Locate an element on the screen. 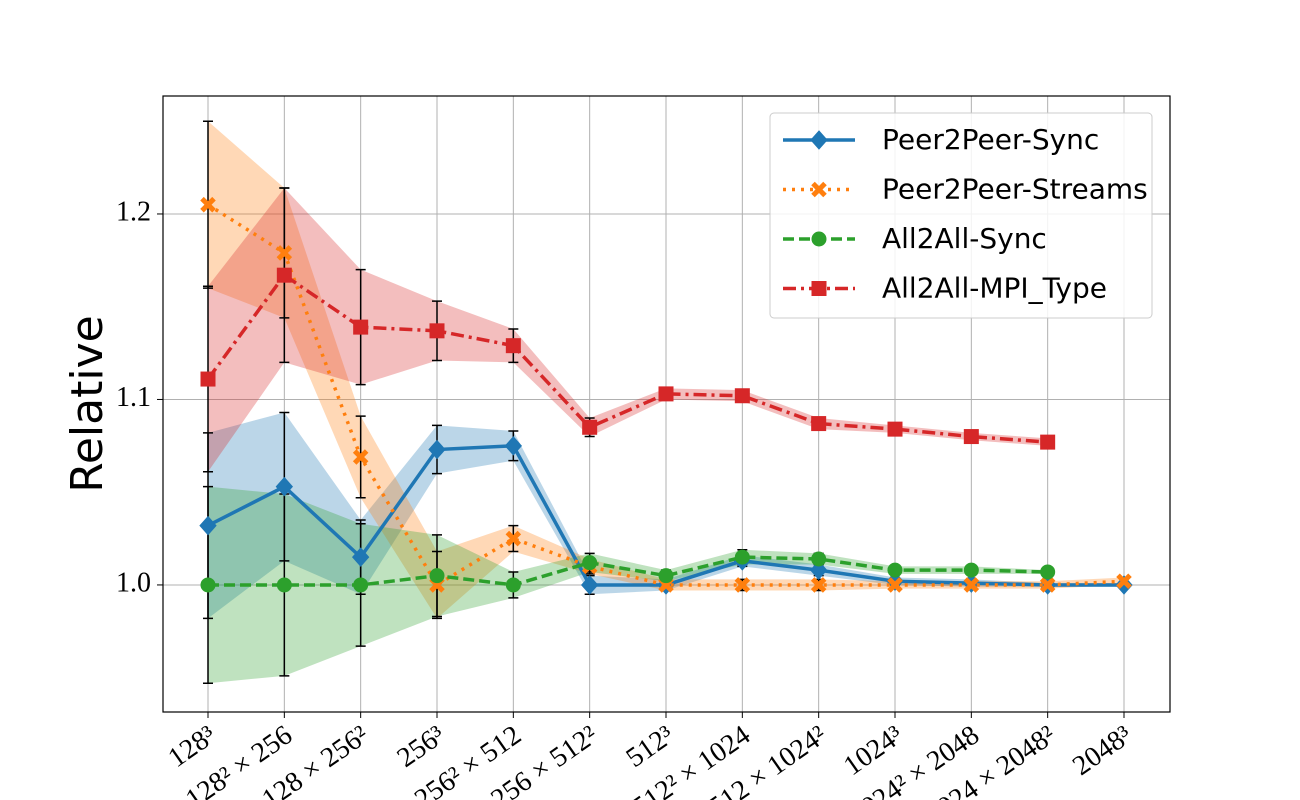  legend-label: All2All-MPI_Type is located at coordinates (994, 288).